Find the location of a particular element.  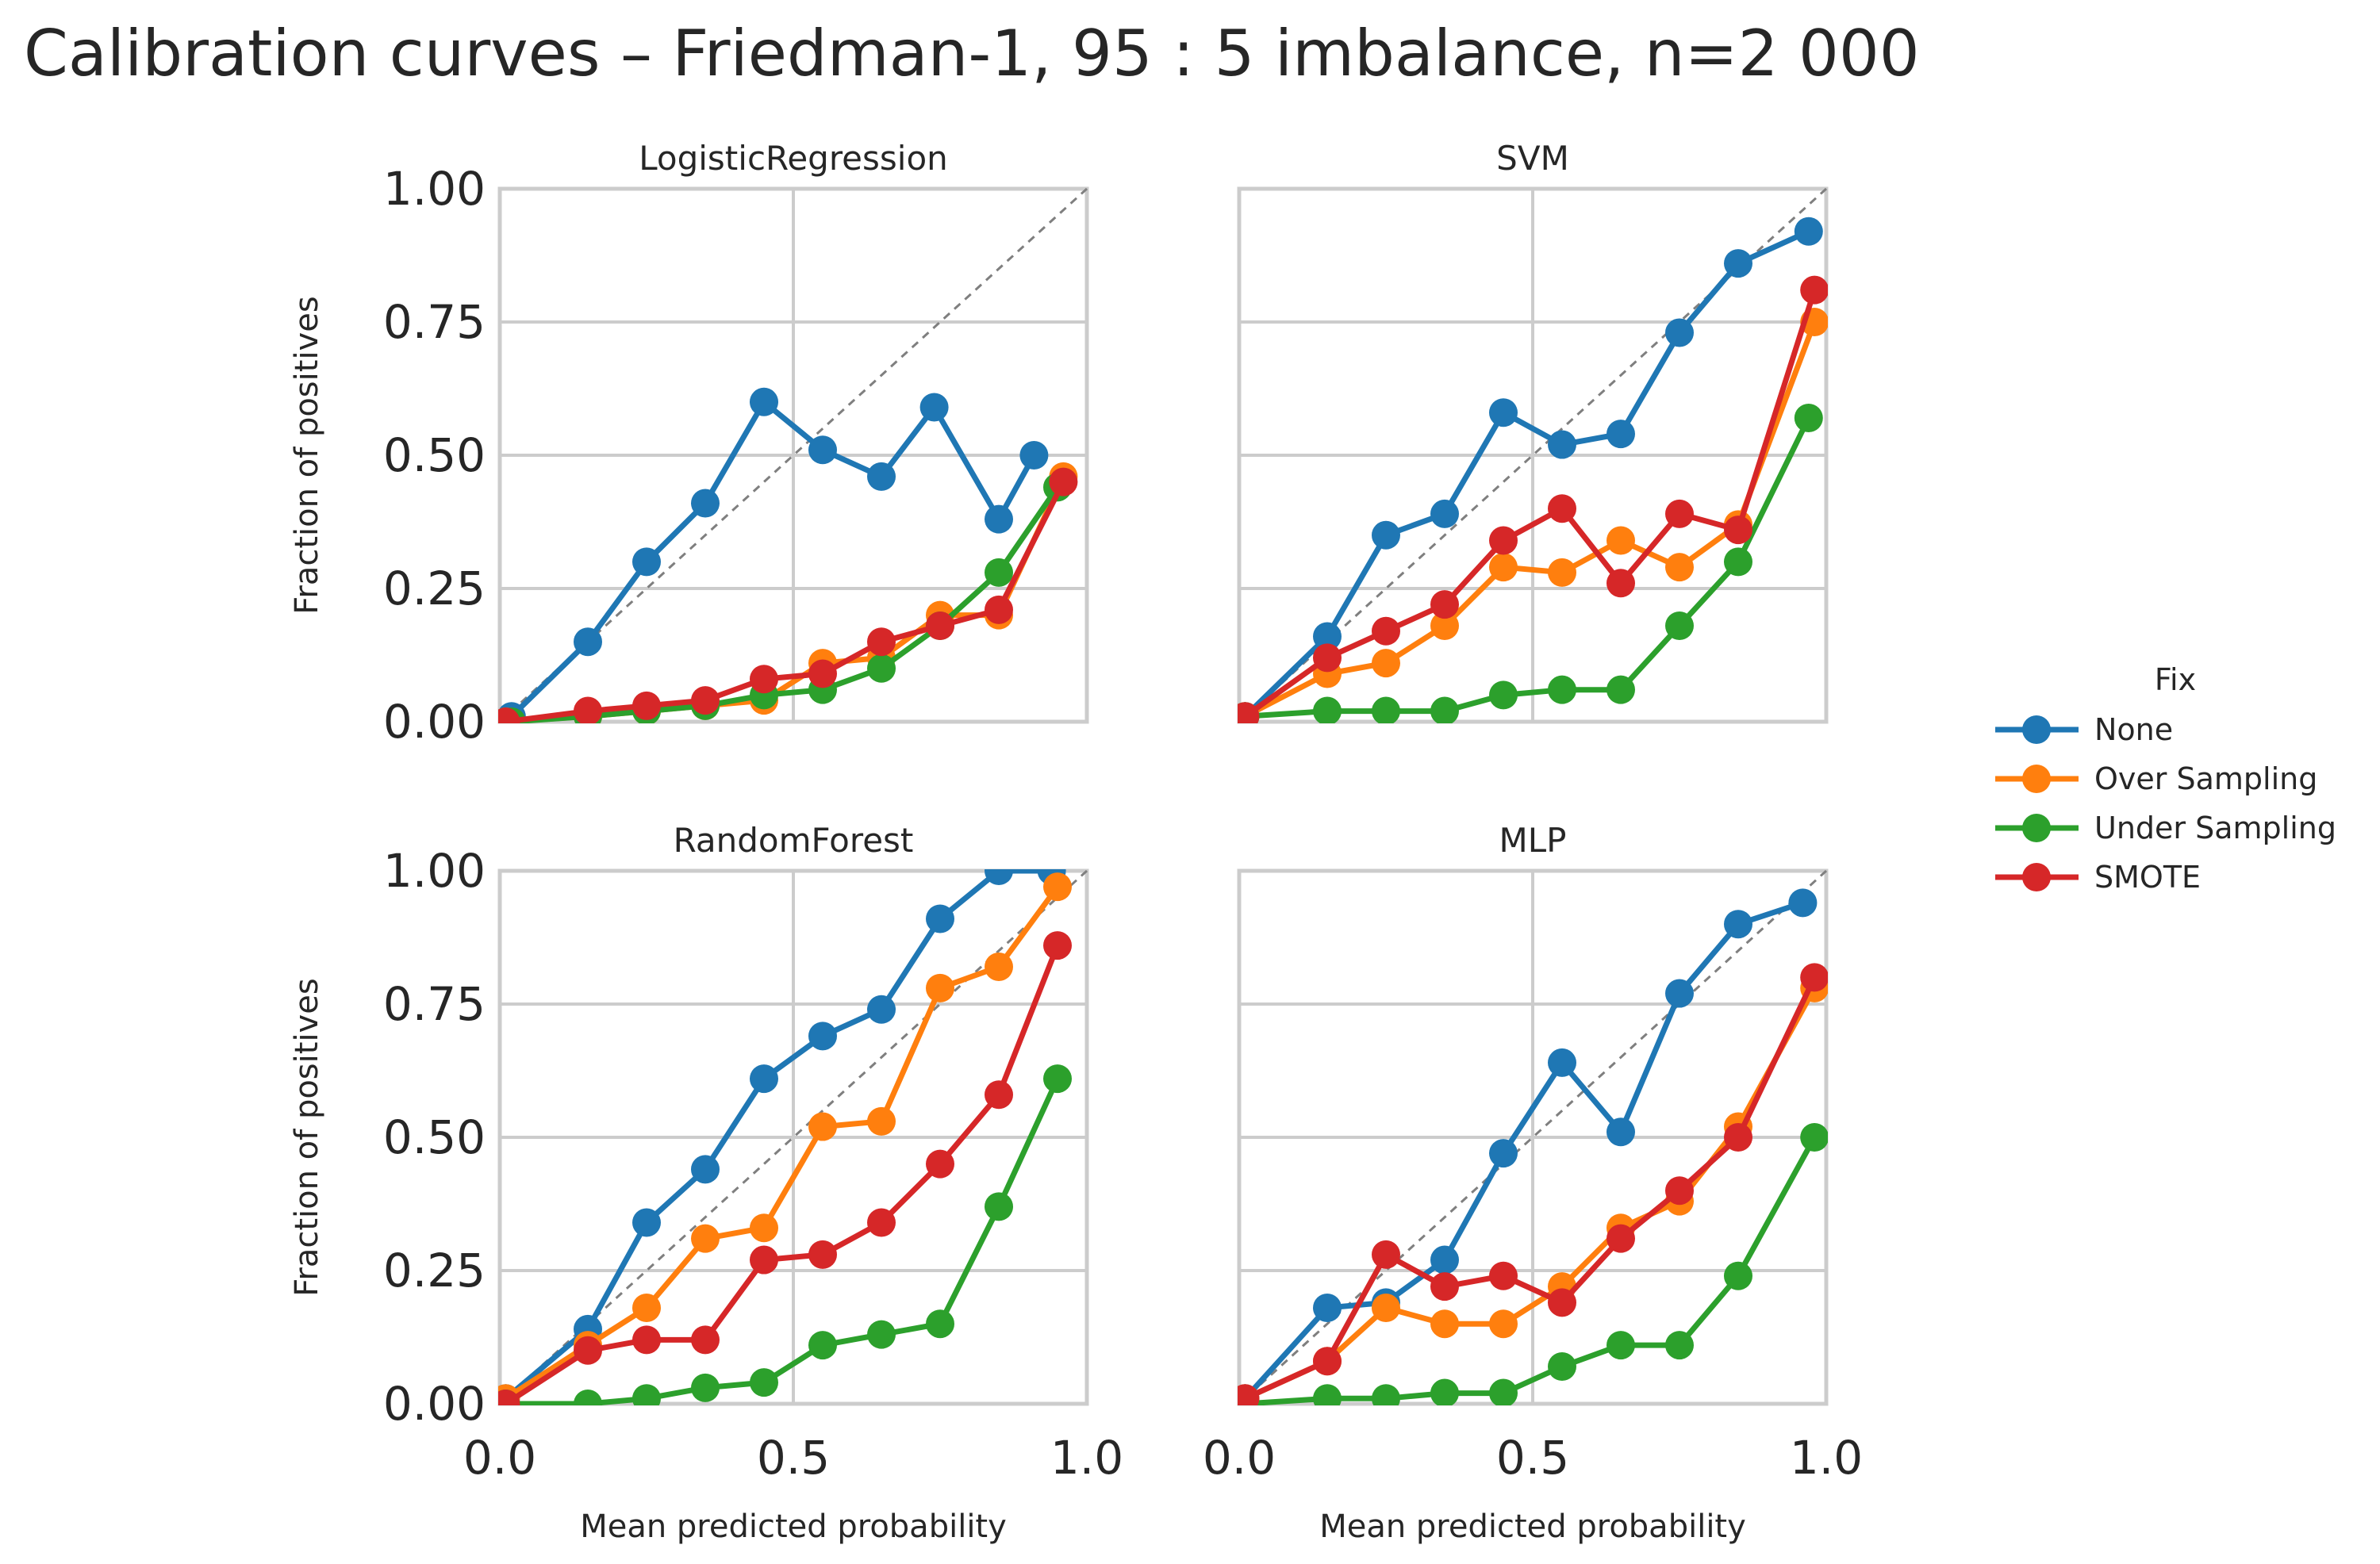

panel-title: LogisticRegression is located at coordinates (793, 158).